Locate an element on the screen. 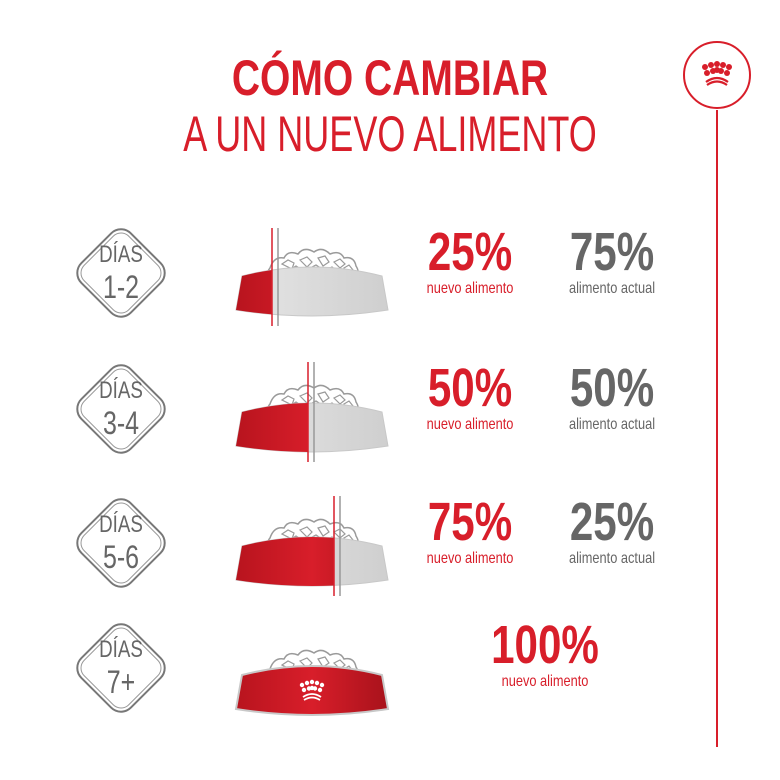 The image size is (780, 780). bowl-50-percent-icon is located at coordinates (312, 412).